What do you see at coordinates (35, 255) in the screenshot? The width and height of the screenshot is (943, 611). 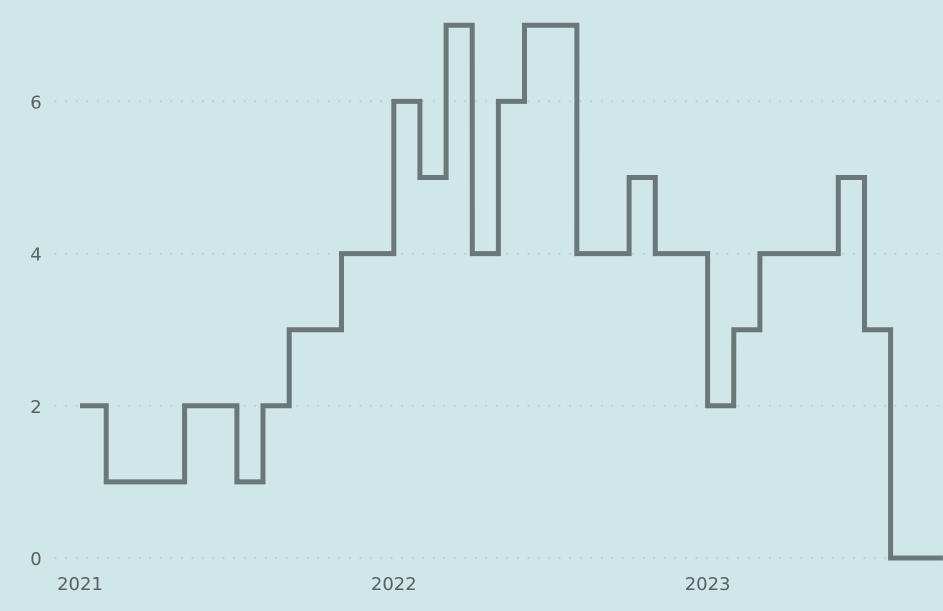 I see `y-tick-label: 4` at bounding box center [35, 255].